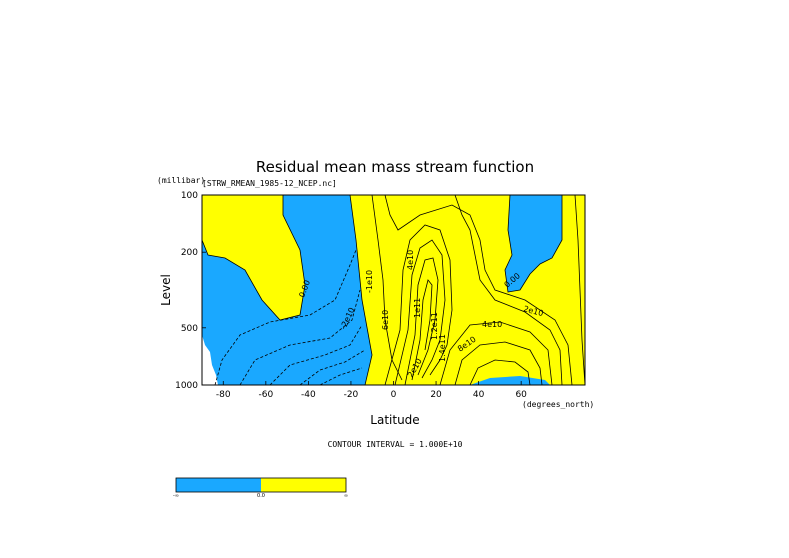 The height and width of the screenshot is (558, 789). I want to click on colorbar-label-min: -∞, so click(176, 496).